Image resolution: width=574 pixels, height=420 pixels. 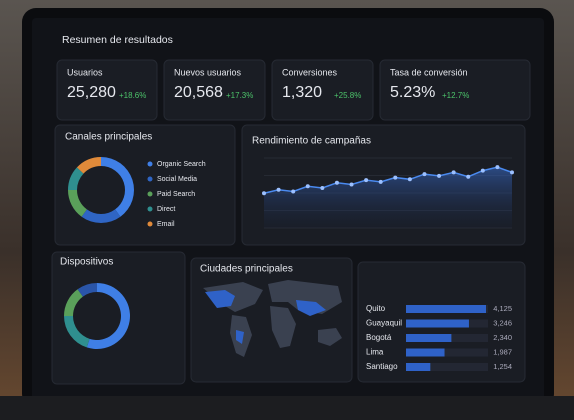 What do you see at coordinates (384, 323) in the screenshot?
I see `city-label: Guayaquil` at bounding box center [384, 323].